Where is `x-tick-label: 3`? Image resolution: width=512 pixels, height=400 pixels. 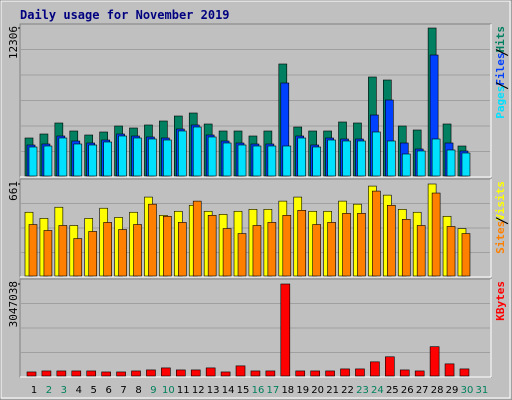 x-tick-label: 3 is located at coordinates (64, 390).